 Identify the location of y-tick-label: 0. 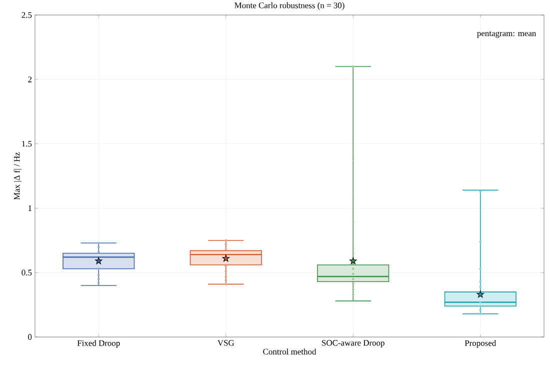
(30, 337).